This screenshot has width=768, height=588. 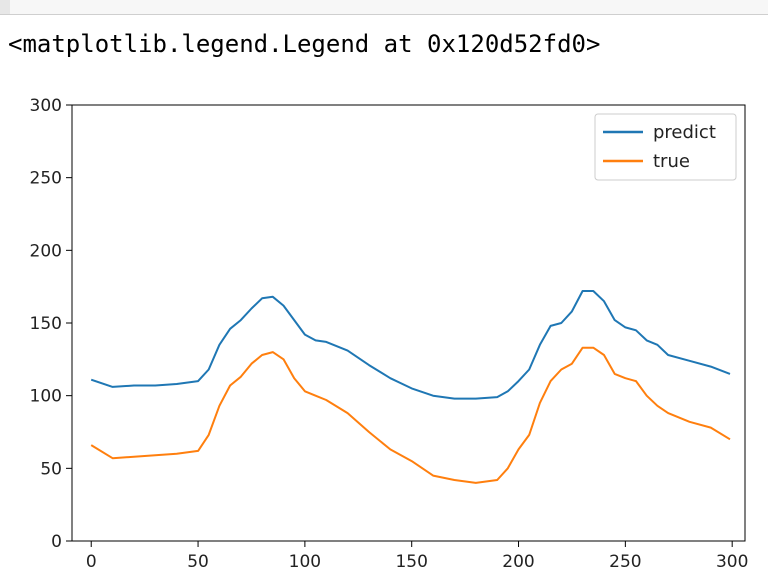 I want to click on x-tick-label: 50, so click(x=198, y=562).